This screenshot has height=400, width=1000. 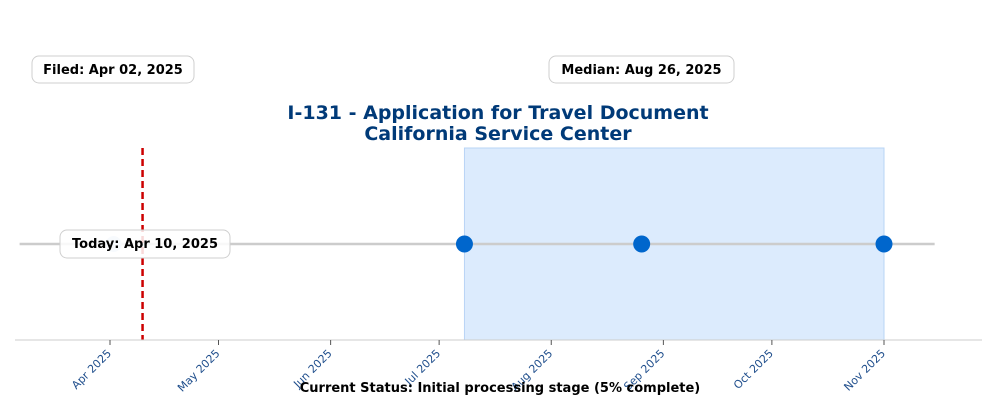 I want to click on today-annotation-text: Today: Apr 10, 2025, so click(x=145, y=244).